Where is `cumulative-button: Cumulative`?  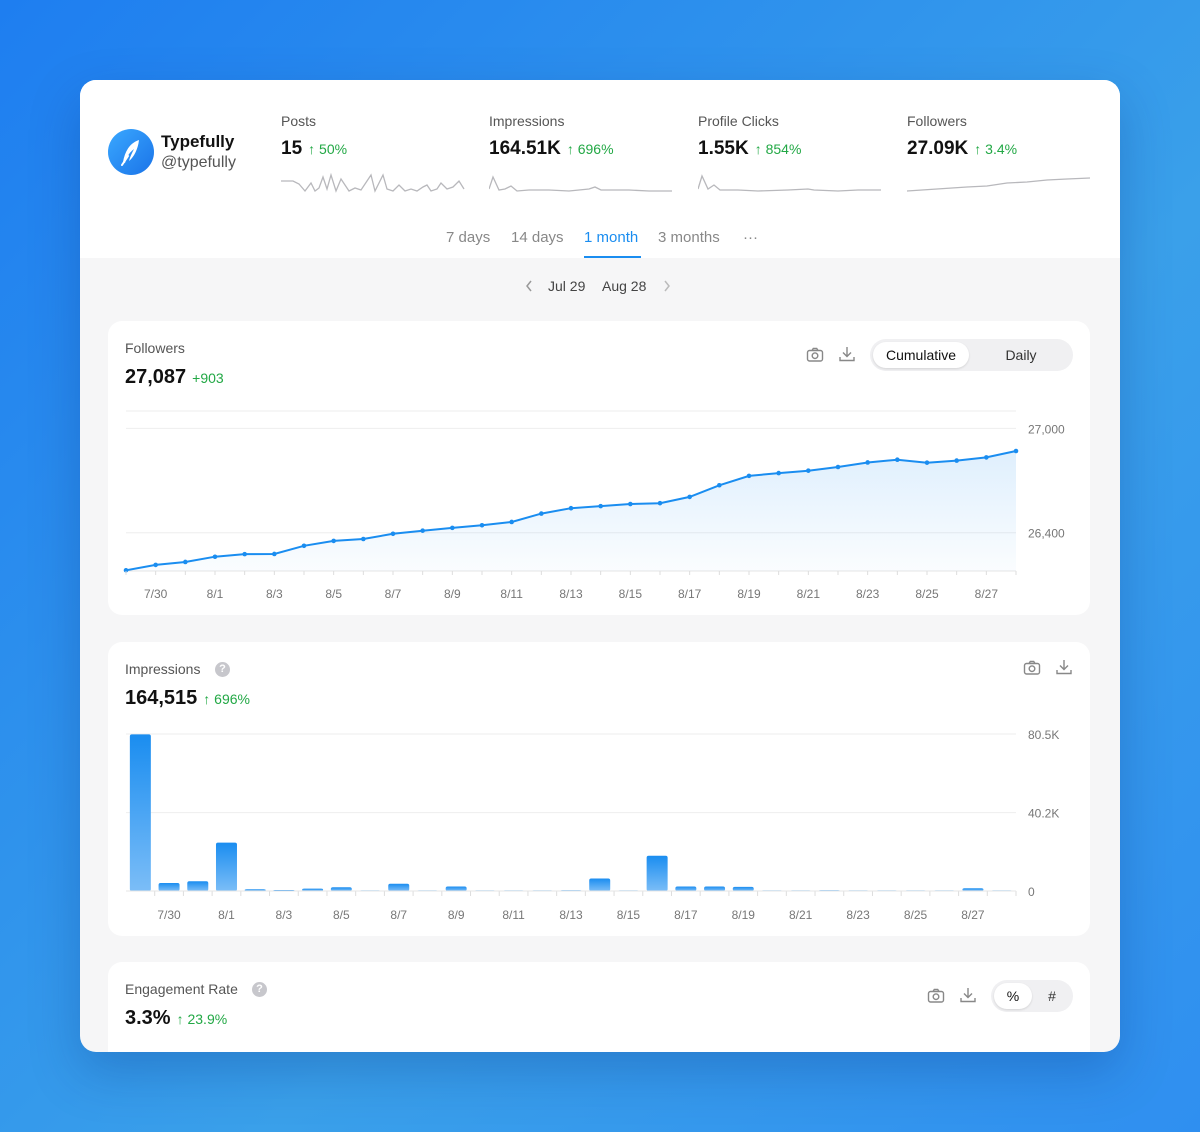
cumulative-button: Cumulative is located at coordinates (921, 355).